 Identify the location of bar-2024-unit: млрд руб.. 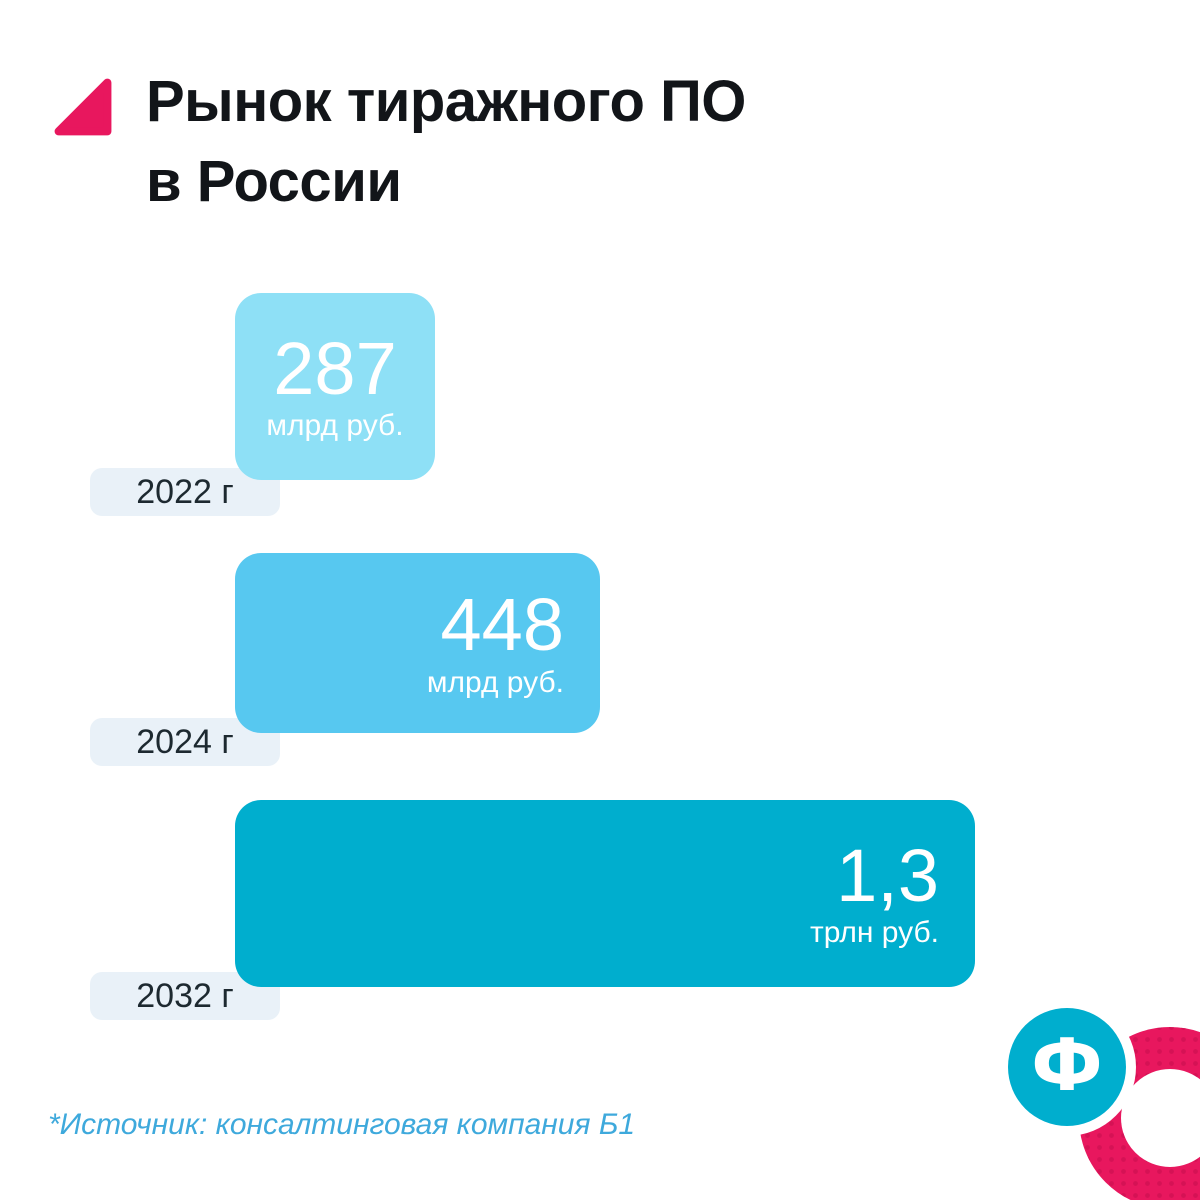
(495, 682).